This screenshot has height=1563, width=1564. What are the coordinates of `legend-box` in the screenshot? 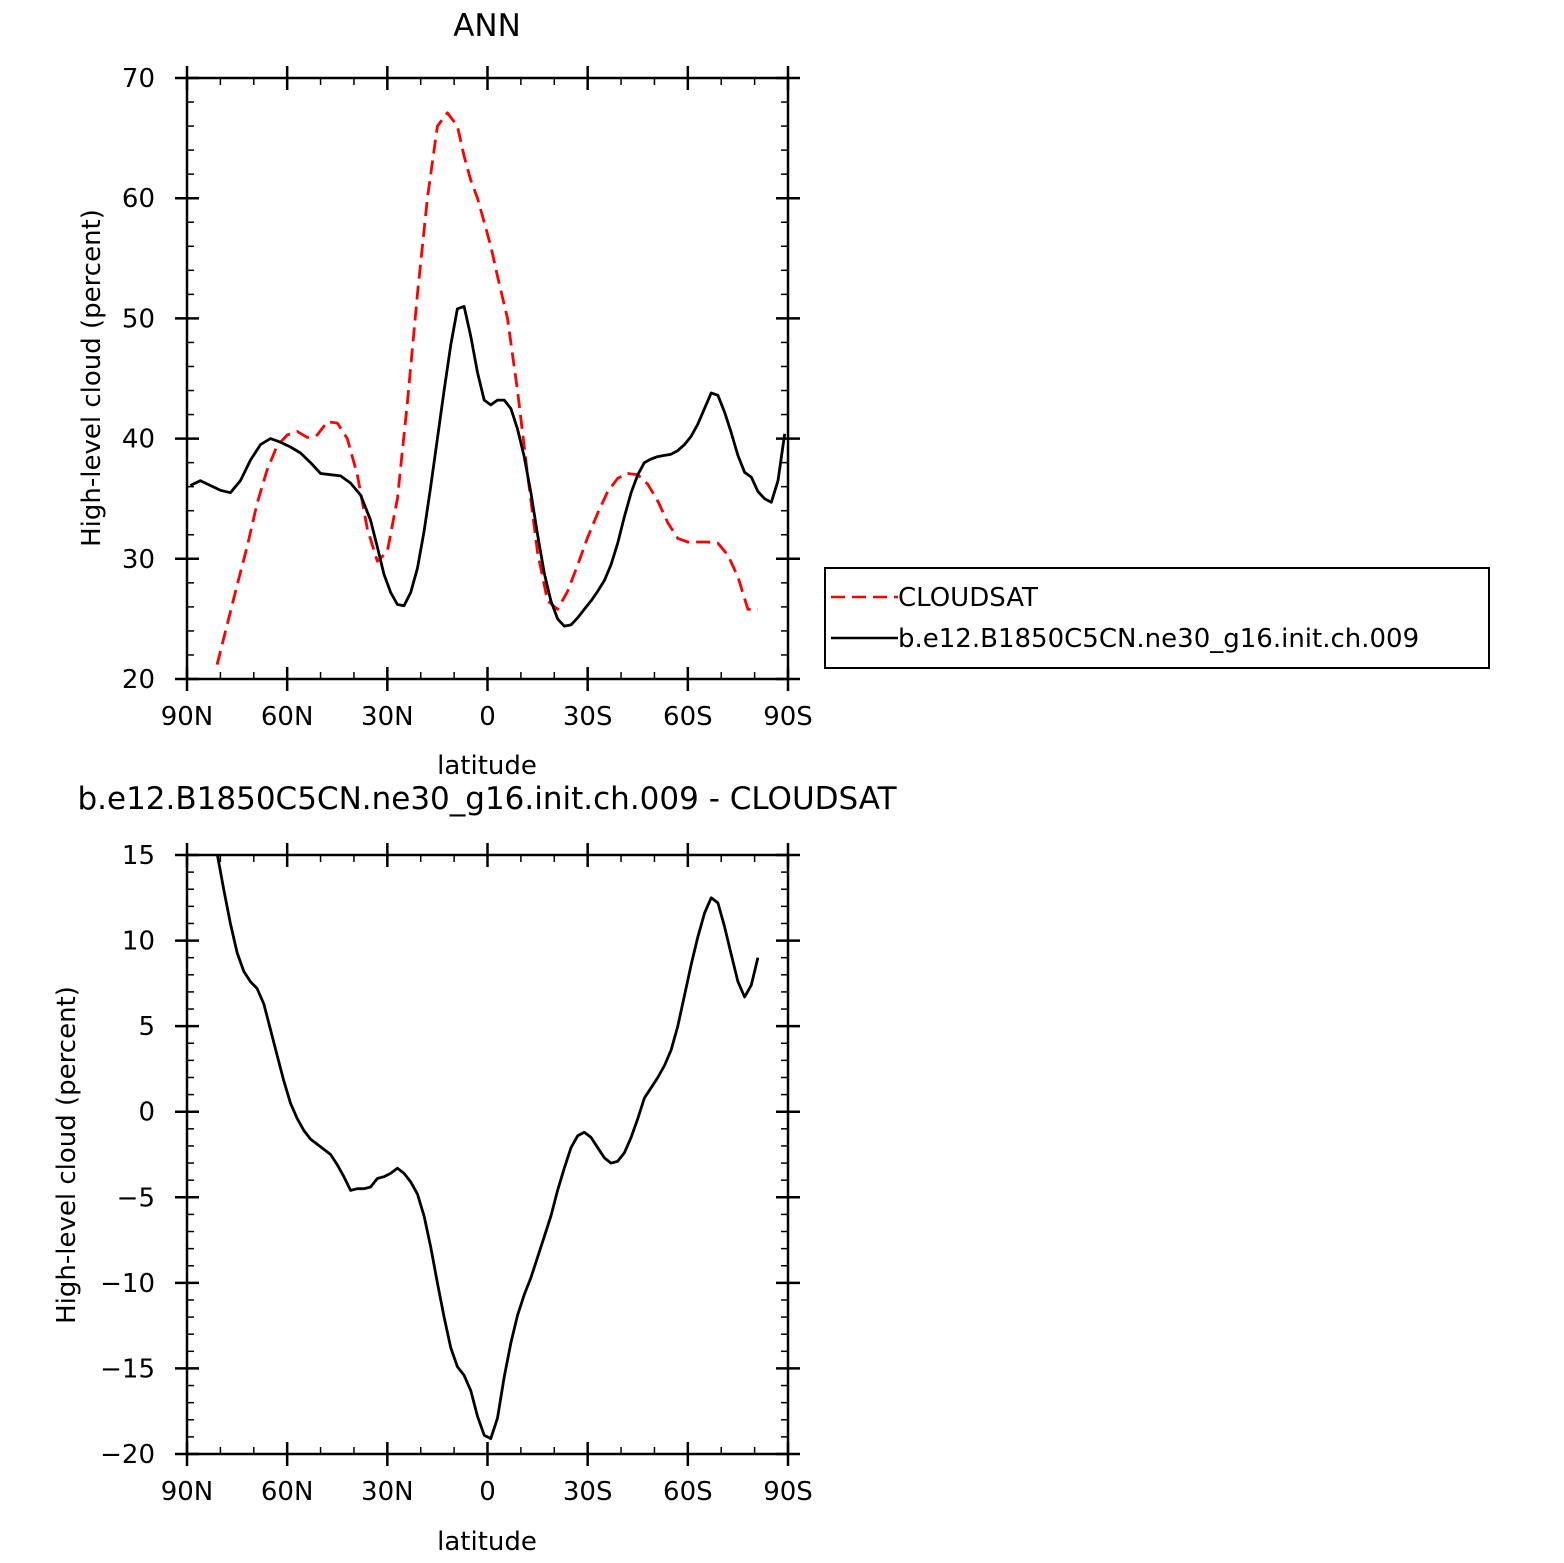 It's located at (1157, 618).